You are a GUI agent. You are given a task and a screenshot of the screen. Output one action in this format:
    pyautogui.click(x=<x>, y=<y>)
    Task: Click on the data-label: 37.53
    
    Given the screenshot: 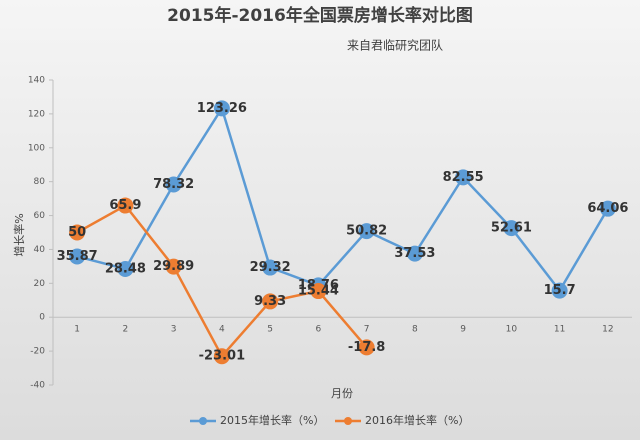 What is the action you would take?
    pyautogui.click(x=414, y=253)
    